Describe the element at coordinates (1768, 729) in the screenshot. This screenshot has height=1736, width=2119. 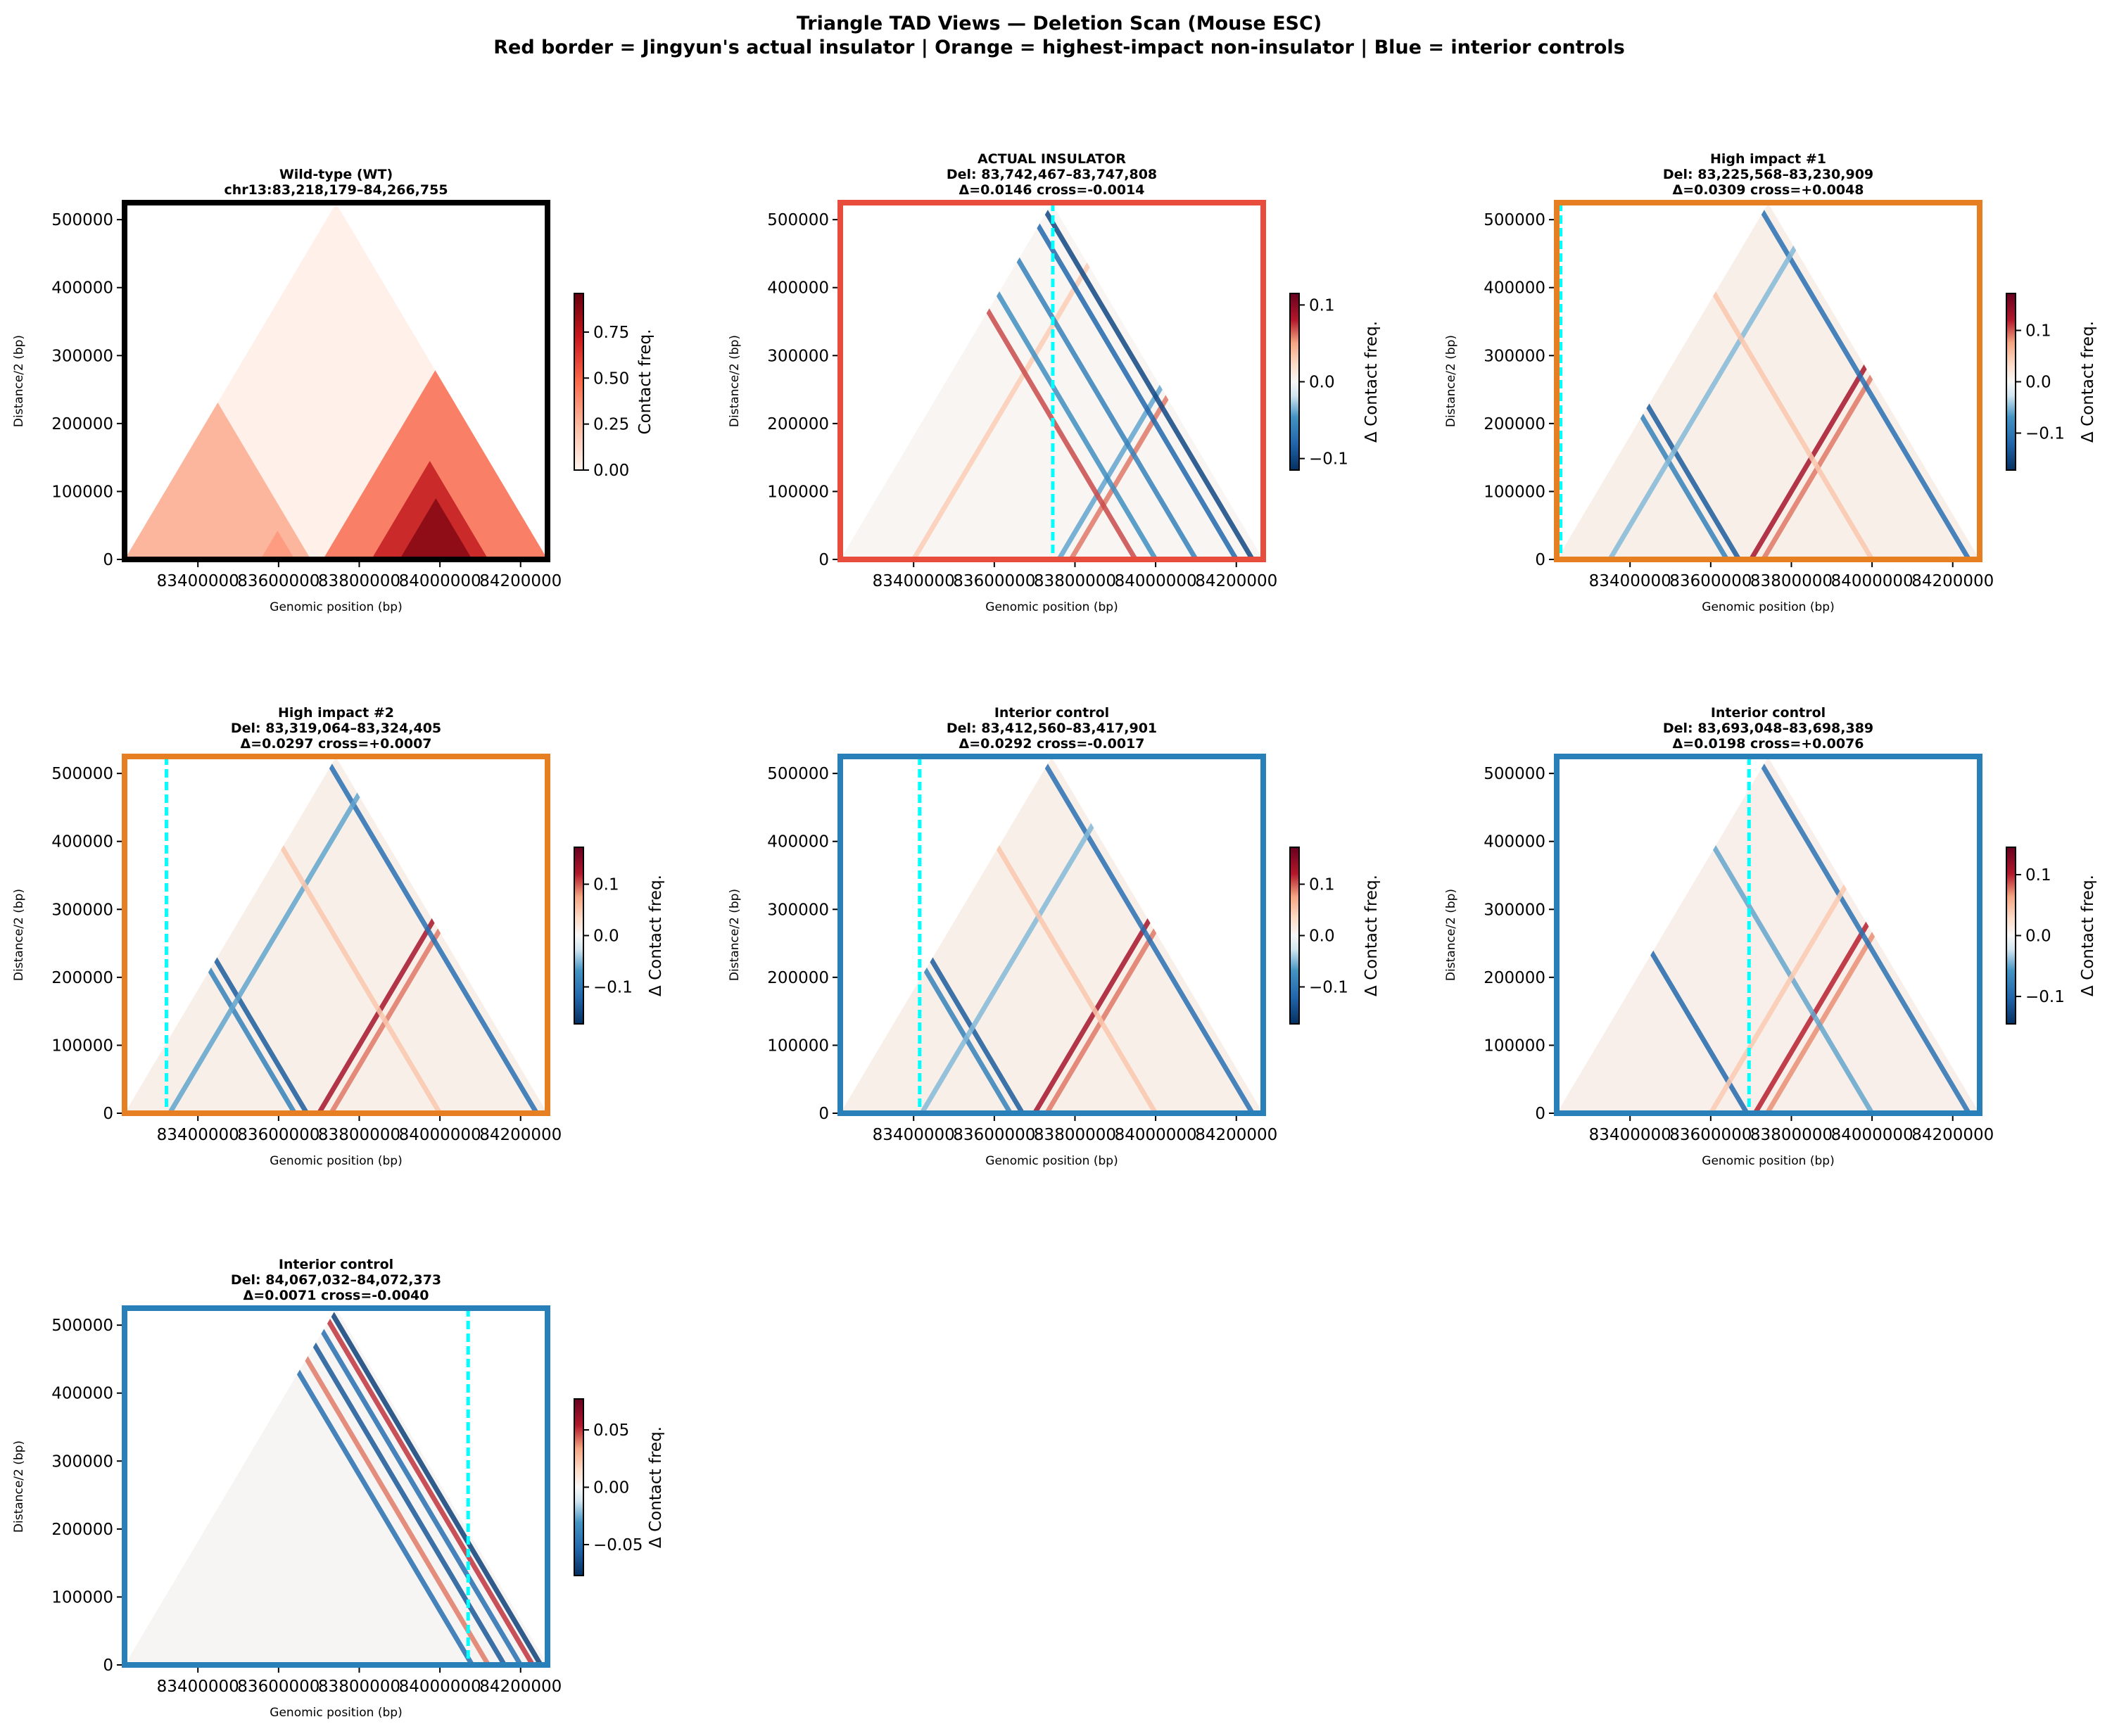
I see `panel-subtitle: Del: 83,693,048–83,698,389` at that location.